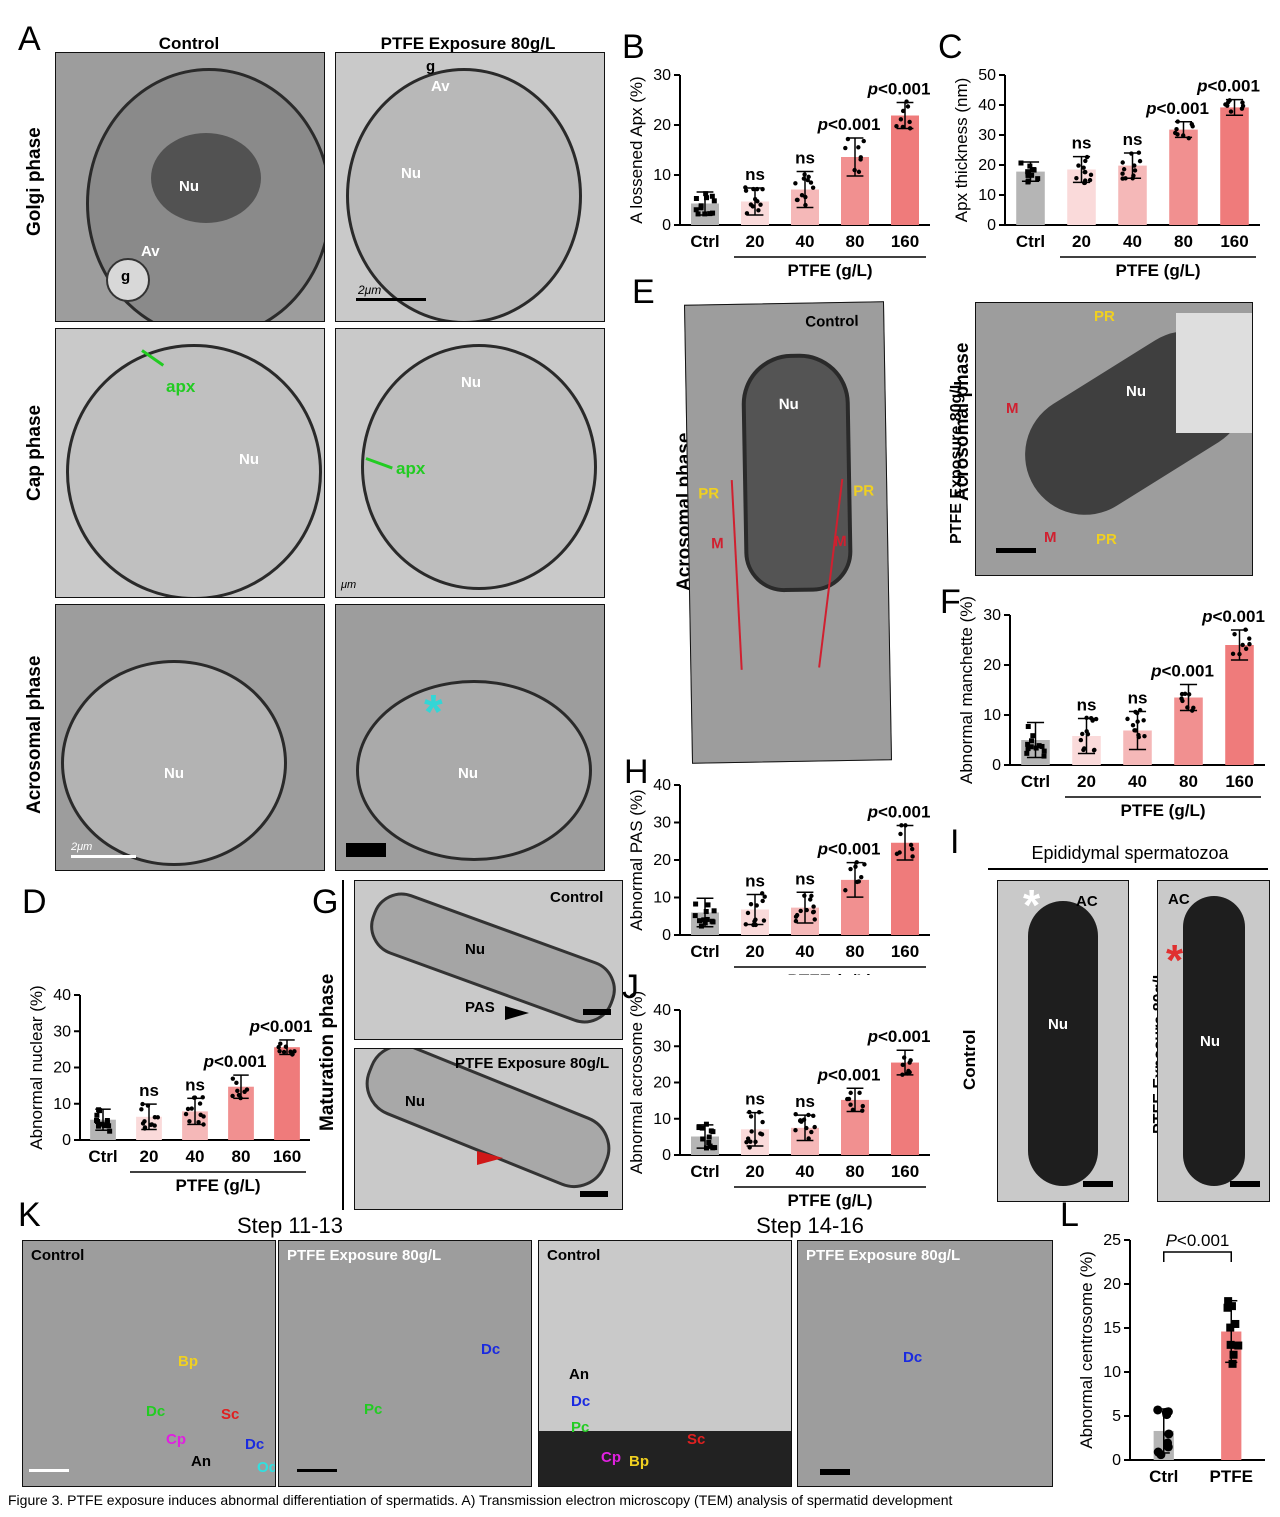 This screenshot has width=1280, height=1517. Describe the element at coordinates (149, 1156) in the screenshot. I see `x-tick-label: 20` at that location.